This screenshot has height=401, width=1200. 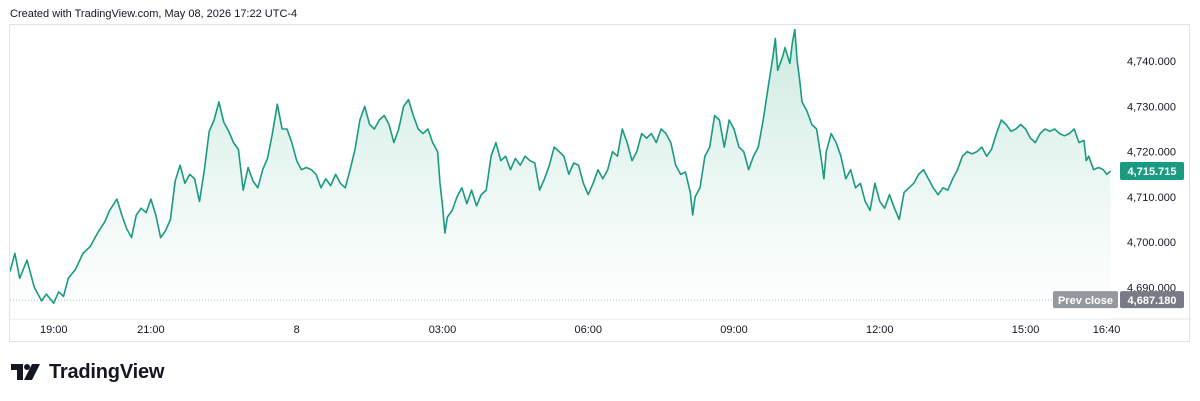 I want to click on last-price-label: 4,715.715, so click(x=1152, y=172).